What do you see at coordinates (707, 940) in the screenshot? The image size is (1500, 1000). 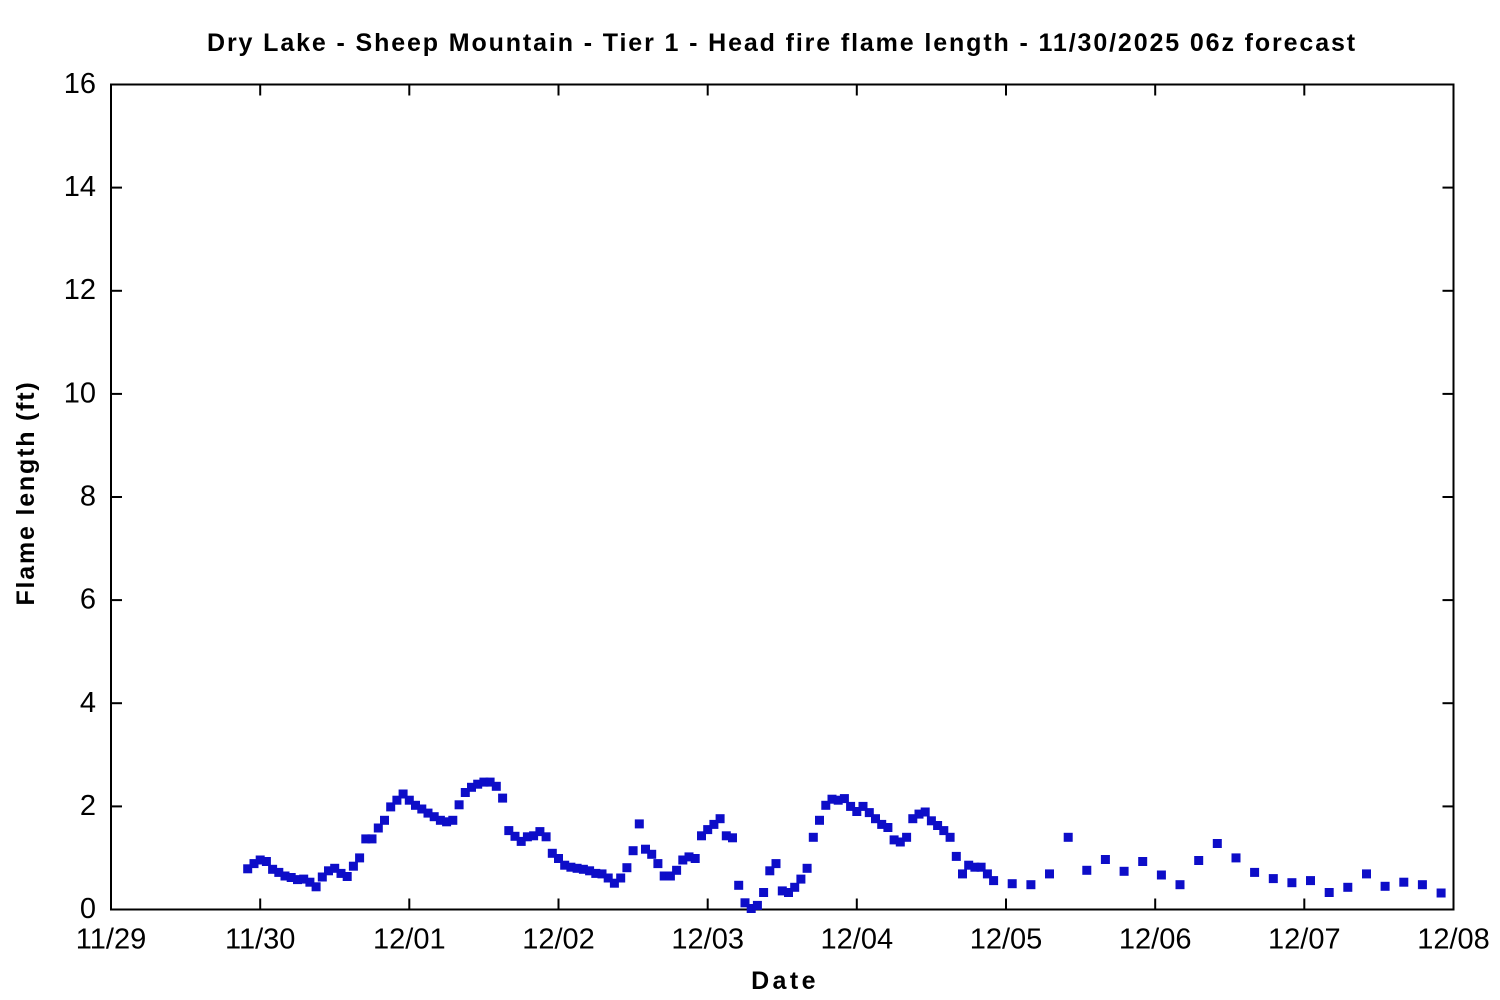 I see `svg-text: 12/03` at bounding box center [707, 940].